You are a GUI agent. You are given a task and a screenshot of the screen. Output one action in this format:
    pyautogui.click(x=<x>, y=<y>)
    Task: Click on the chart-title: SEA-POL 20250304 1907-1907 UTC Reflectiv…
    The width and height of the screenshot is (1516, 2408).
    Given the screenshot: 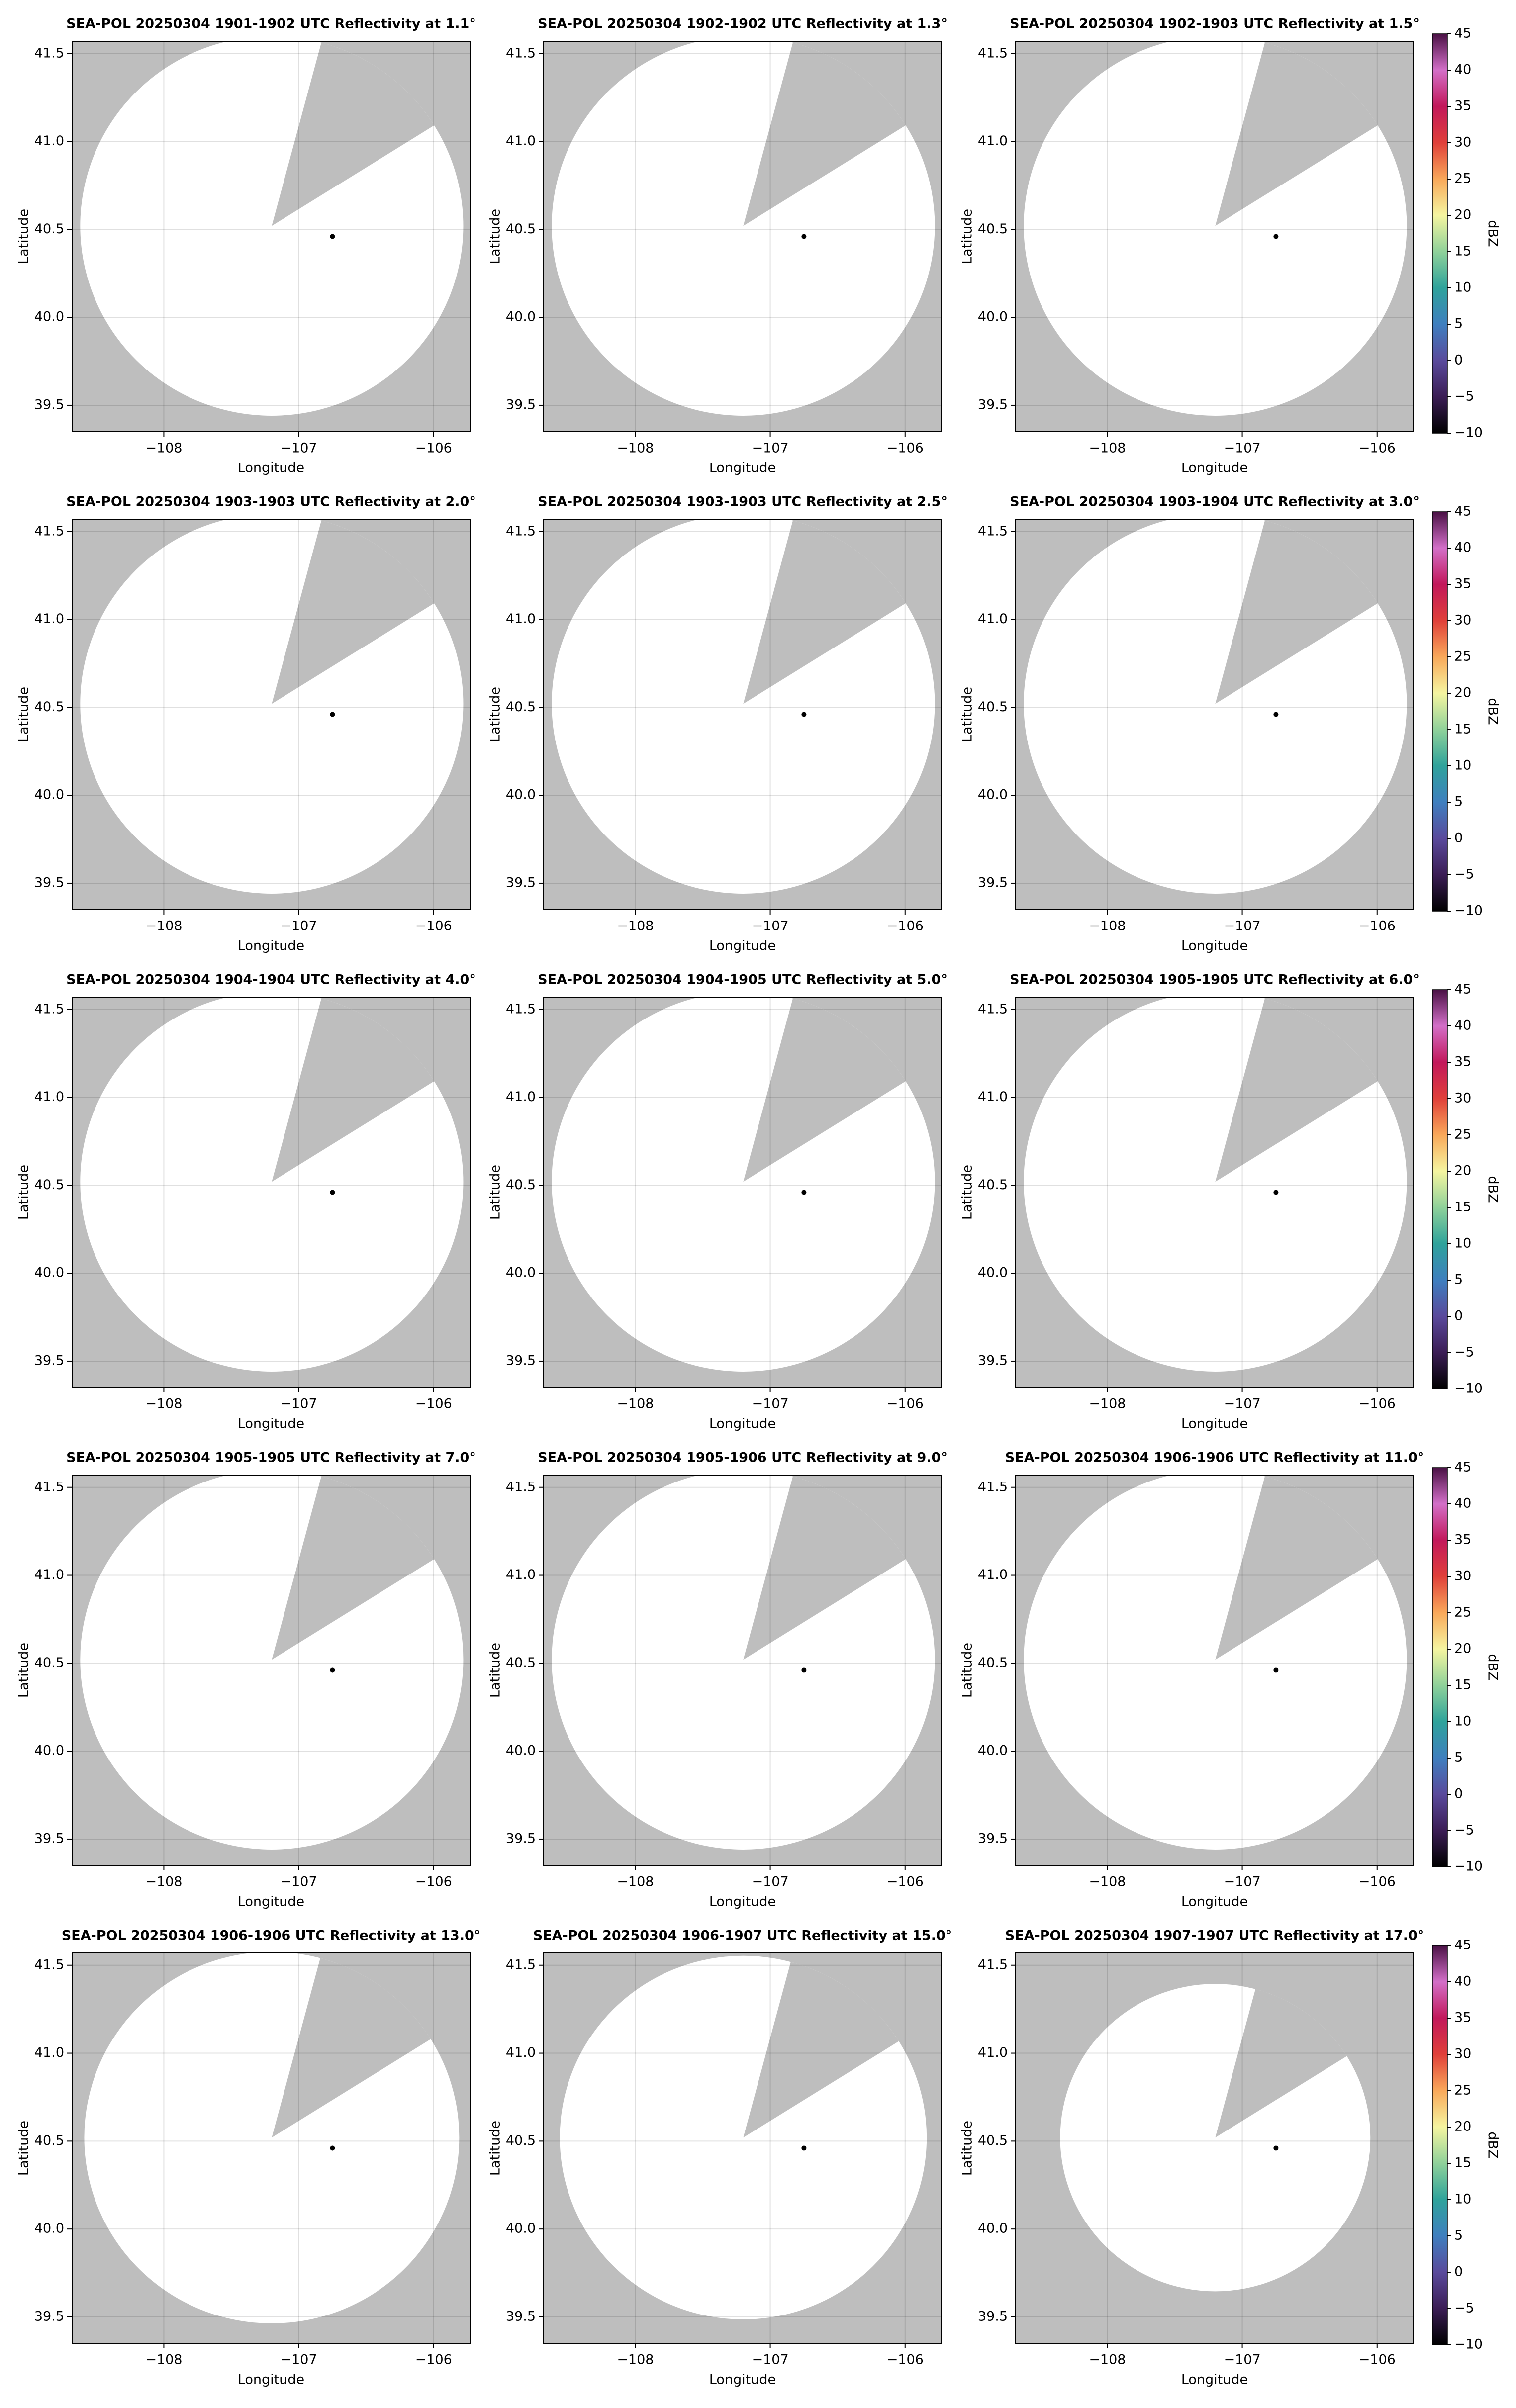 What is the action you would take?
    pyautogui.click(x=1214, y=1936)
    